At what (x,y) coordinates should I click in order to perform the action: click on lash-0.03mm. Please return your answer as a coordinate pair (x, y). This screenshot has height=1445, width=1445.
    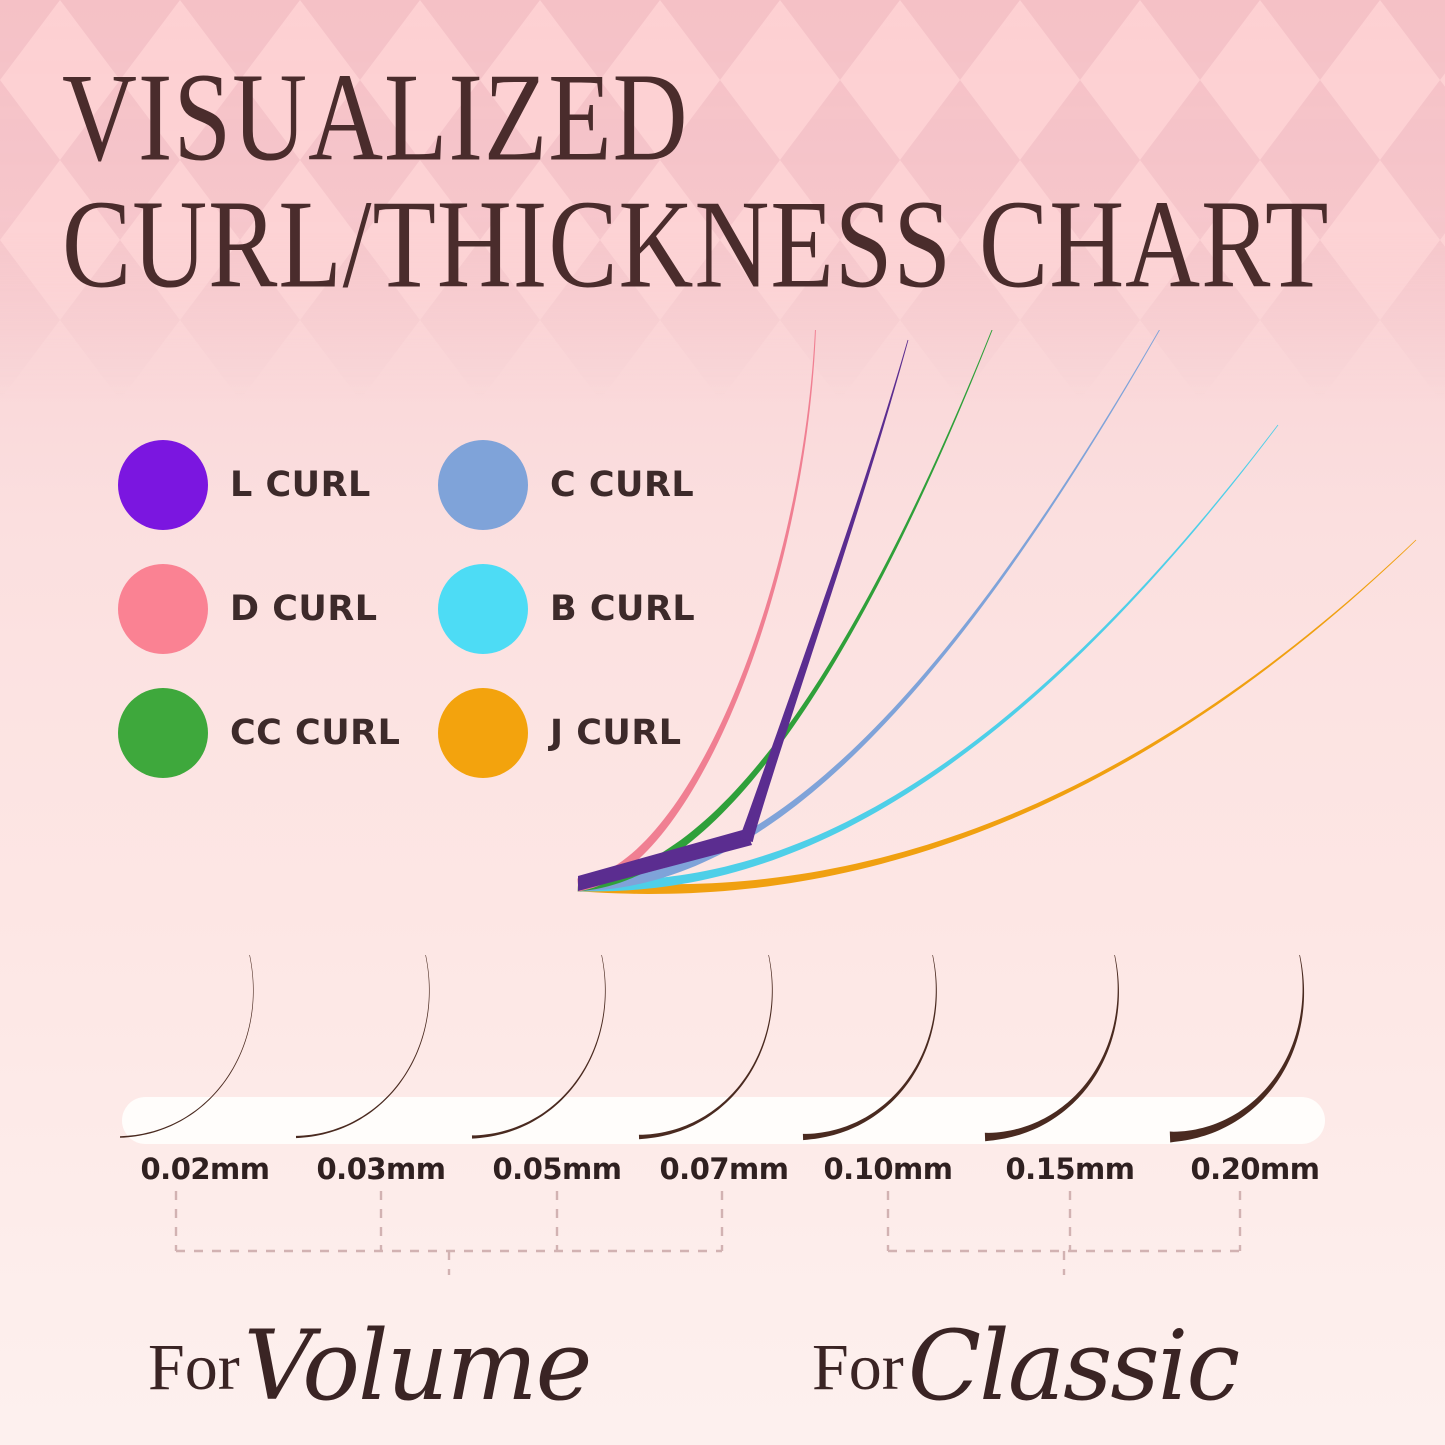
    Looking at the image, I should click on (362, 1047).